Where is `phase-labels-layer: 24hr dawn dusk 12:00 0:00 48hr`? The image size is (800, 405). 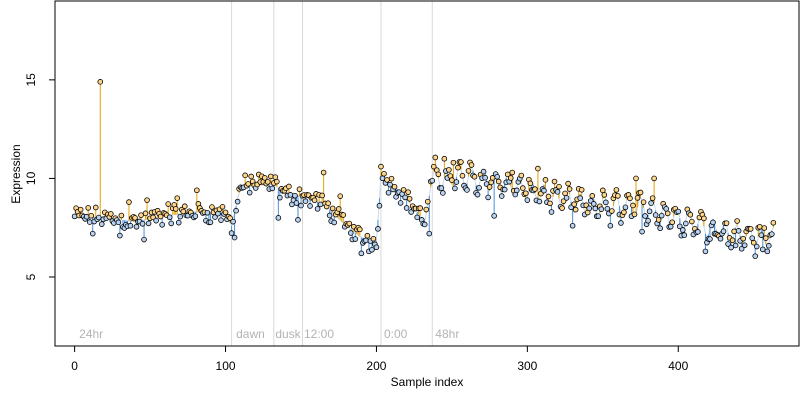
phase-labels-layer: 24hr dawn dusk 12:00 0:00 48hr is located at coordinates (269, 334).